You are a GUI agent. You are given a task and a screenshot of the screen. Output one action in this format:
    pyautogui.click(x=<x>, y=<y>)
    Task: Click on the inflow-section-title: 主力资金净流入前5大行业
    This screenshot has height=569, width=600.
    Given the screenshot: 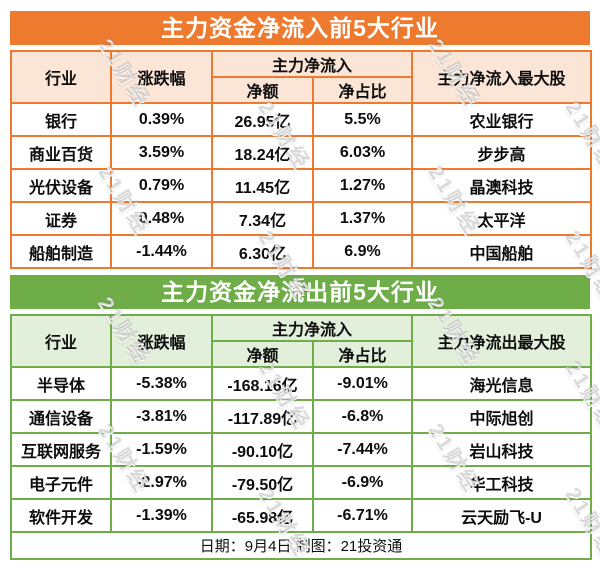 What is the action you would take?
    pyautogui.click(x=300, y=28)
    